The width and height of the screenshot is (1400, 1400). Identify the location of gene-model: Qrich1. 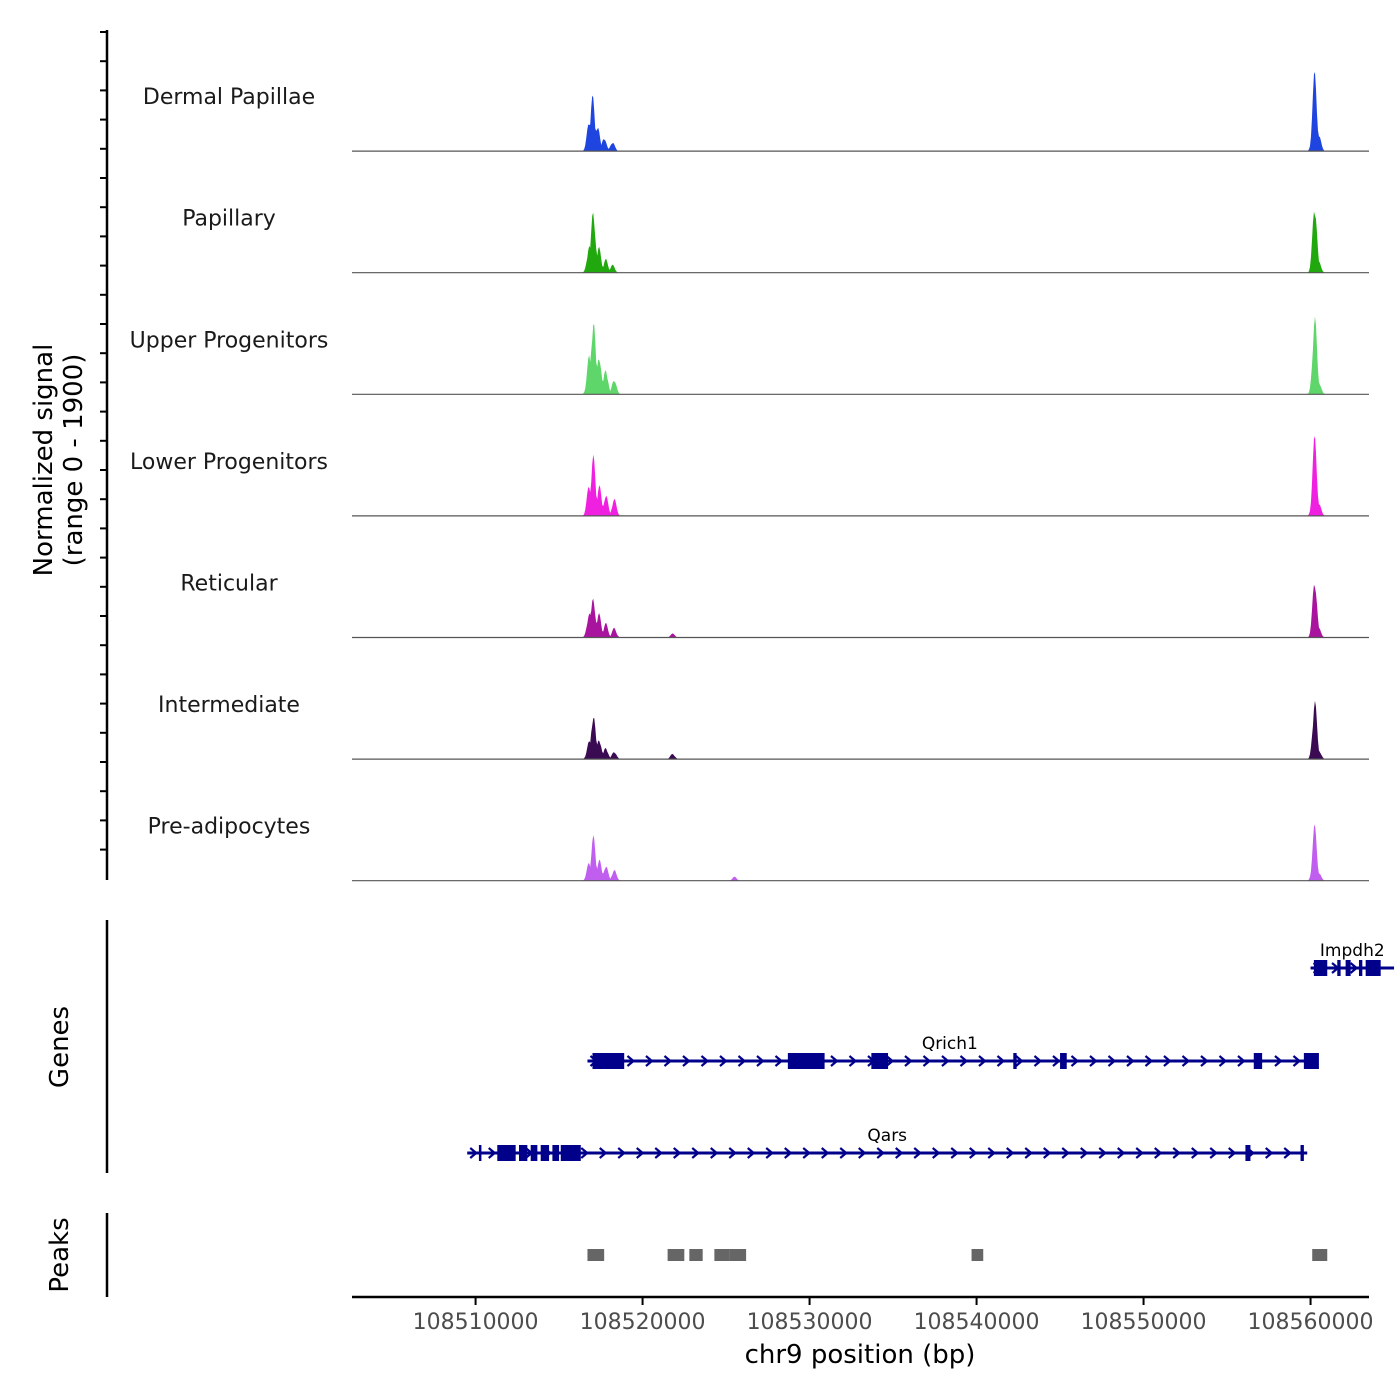
(953, 1051).